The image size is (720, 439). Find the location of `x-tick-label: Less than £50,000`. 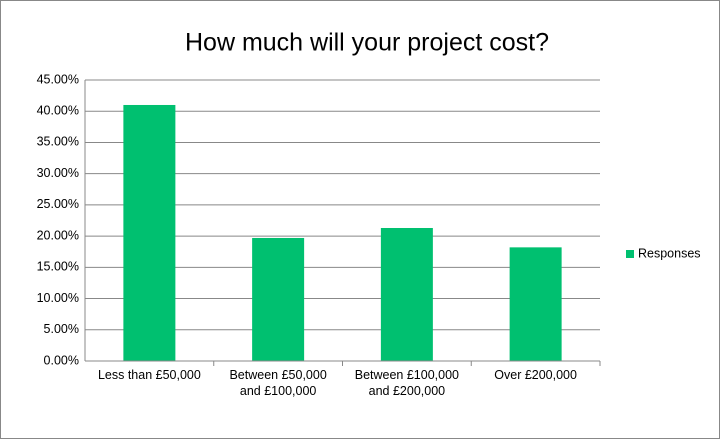

x-tick-label: Less than £50,000 is located at coordinates (149, 375).